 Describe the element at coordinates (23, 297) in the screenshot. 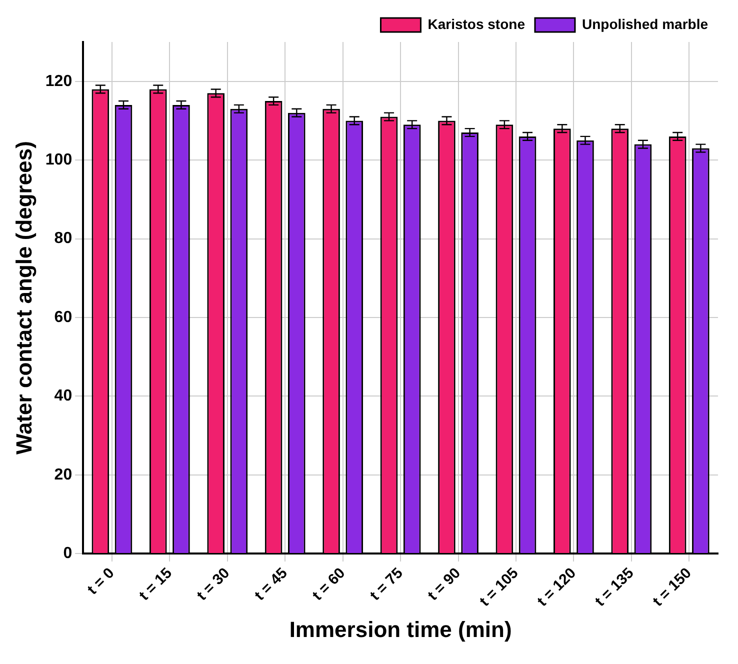

I see `y-axis-title: Water contact angle (degrees)` at that location.